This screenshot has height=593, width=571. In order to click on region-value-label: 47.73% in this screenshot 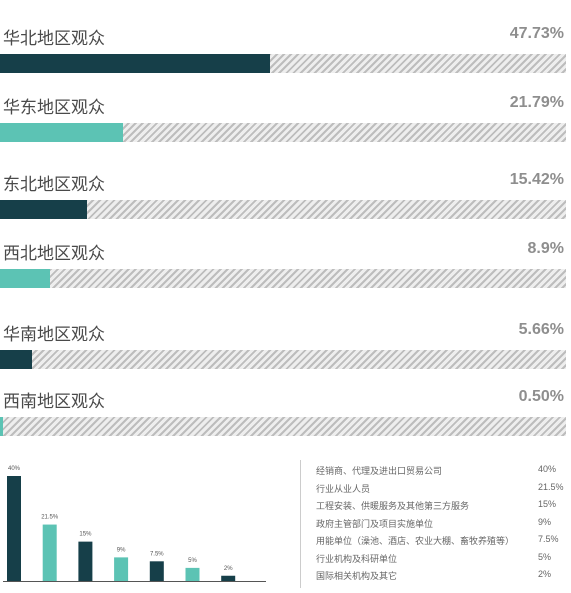, I will do `click(536, 33)`.